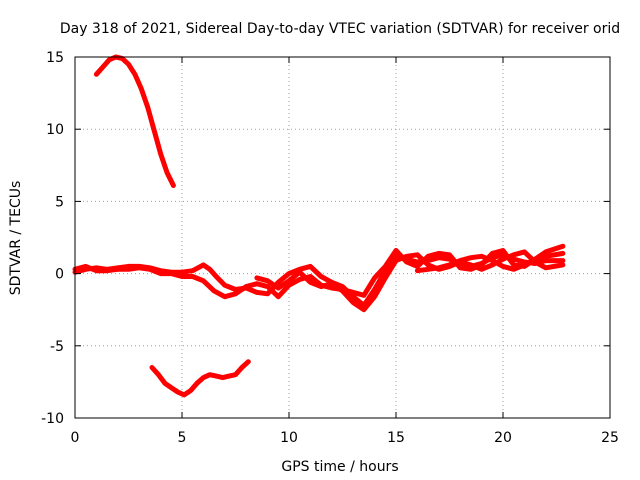 Image resolution: width=640 pixels, height=480 pixels. What do you see at coordinates (289, 438) in the screenshot?
I see `x-tick-label: 10` at bounding box center [289, 438].